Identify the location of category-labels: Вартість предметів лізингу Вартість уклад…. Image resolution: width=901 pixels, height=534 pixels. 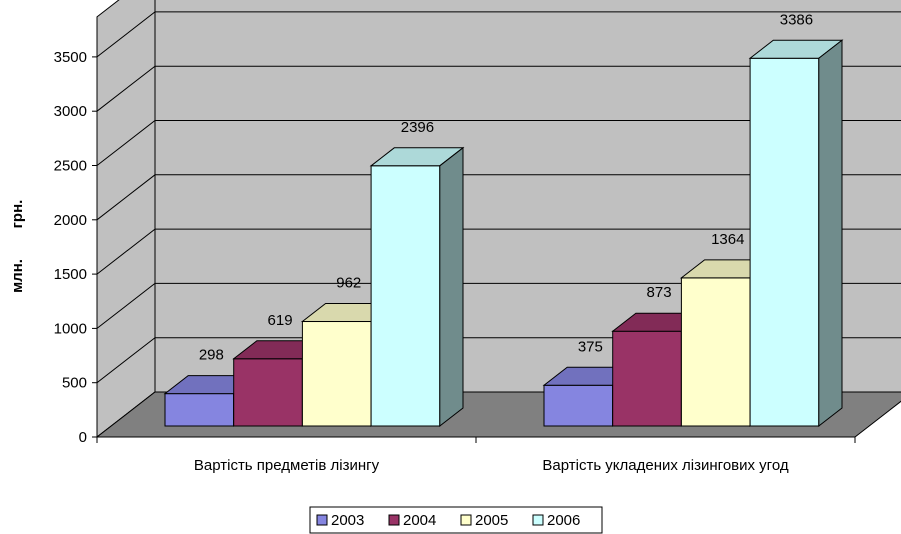
(491, 465).